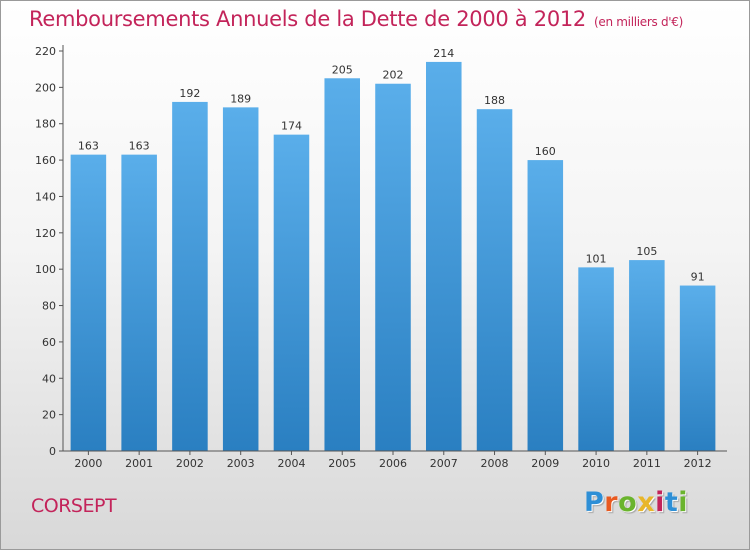  Describe the element at coordinates (74, 506) in the screenshot. I see `commune-name: CORSEPT` at that location.